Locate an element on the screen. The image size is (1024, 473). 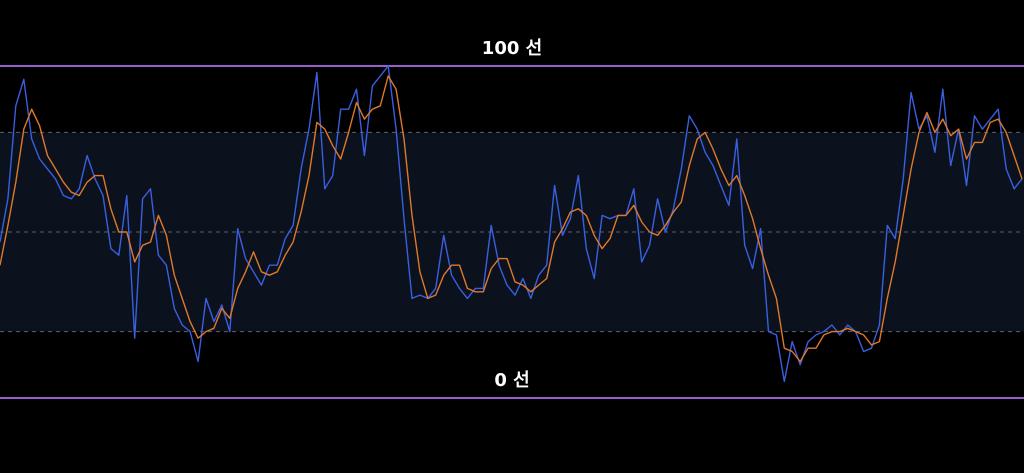
reference-label: 0 선 is located at coordinates (511, 380).